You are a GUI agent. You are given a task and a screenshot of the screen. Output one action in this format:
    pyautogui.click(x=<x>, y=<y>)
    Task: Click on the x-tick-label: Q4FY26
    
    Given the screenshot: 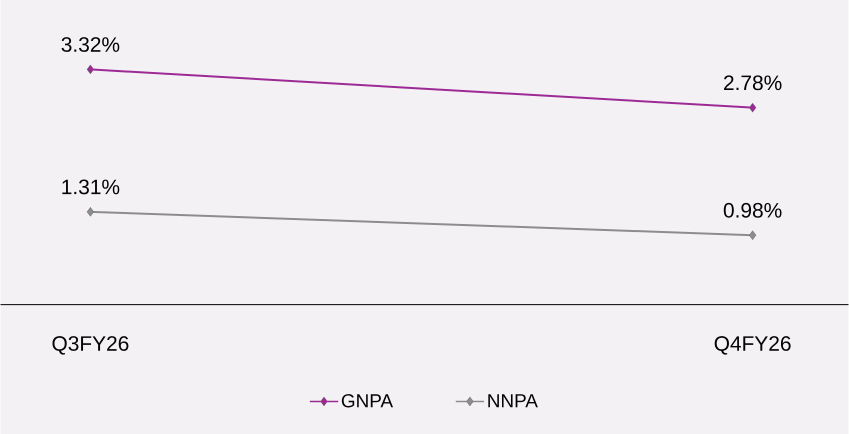 What is the action you would take?
    pyautogui.click(x=752, y=345)
    